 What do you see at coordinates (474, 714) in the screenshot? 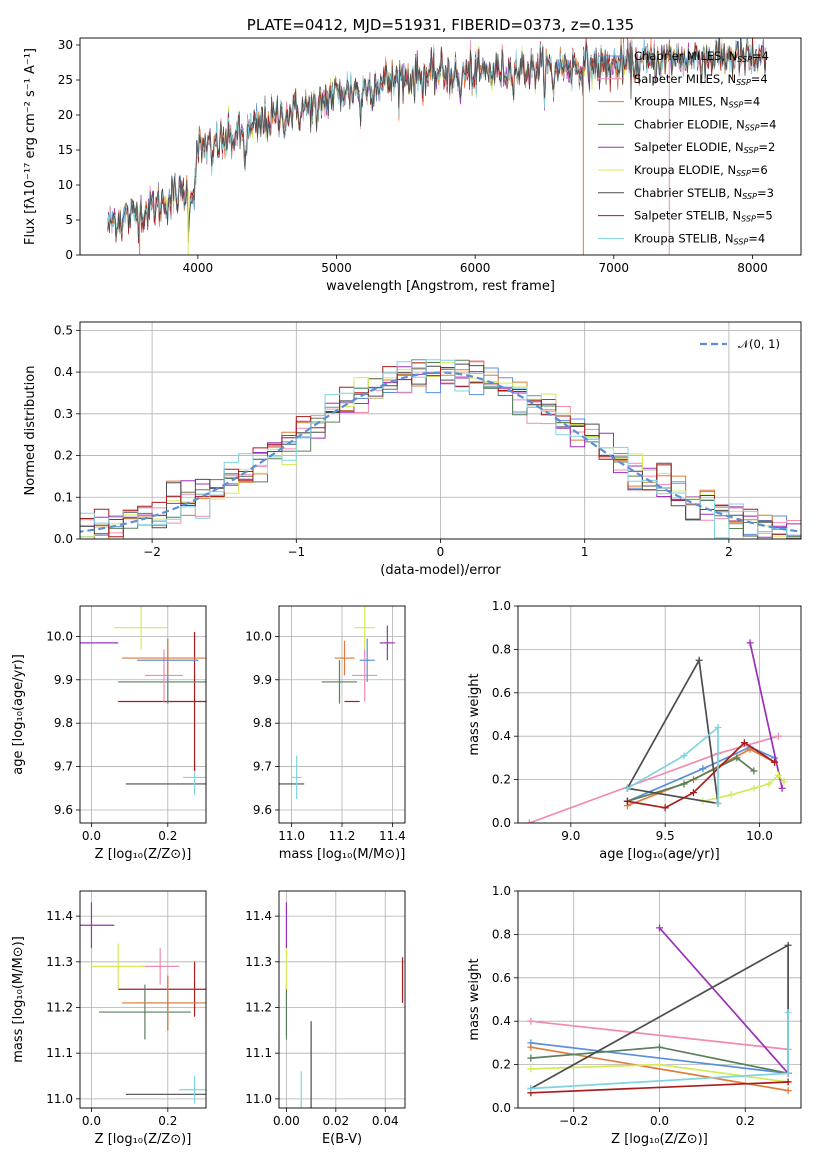
I see `weight-vs-age-ylabel: mass weight` at bounding box center [474, 714].